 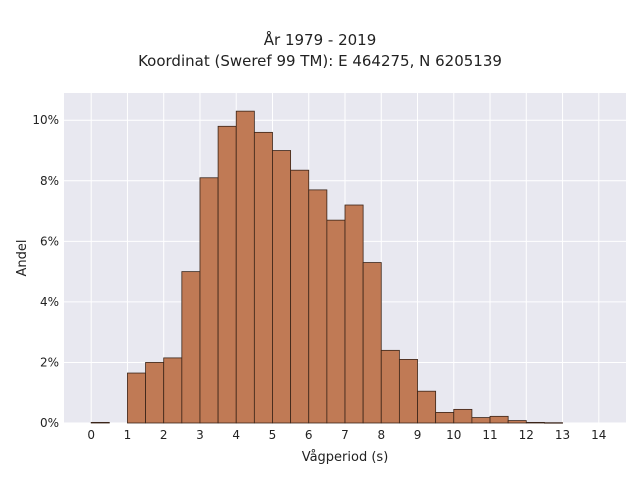 What do you see at coordinates (49, 241) in the screenshot?
I see `y-tick-label: 6%` at bounding box center [49, 241].